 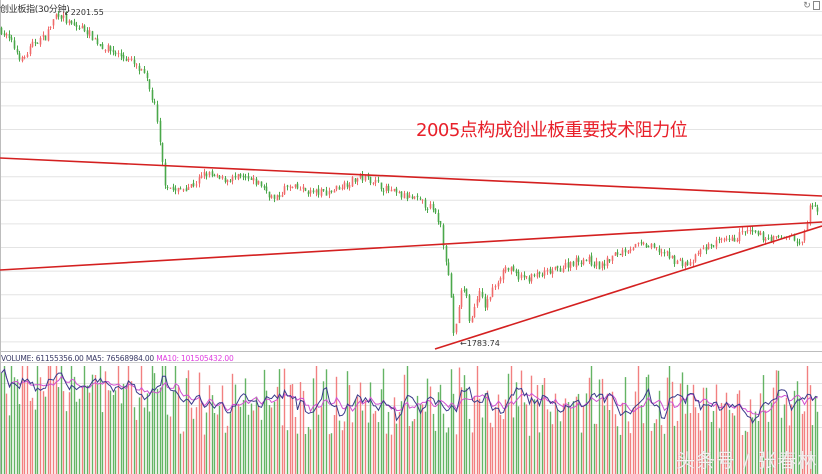 What do you see at coordinates (411, 246) in the screenshot?
I see `upper-wedge-trendline` at bounding box center [411, 246].